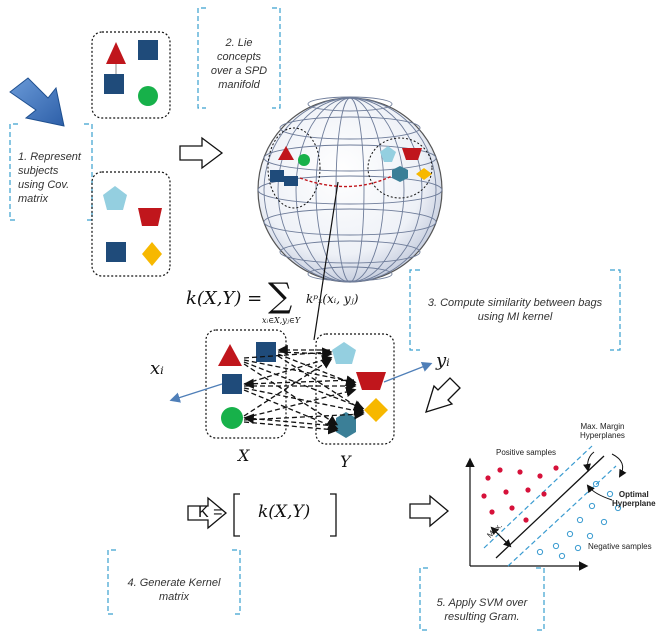  What do you see at coordinates (157, 368) in the screenshot?
I see `xi-label: xᵢ` at bounding box center [157, 368].